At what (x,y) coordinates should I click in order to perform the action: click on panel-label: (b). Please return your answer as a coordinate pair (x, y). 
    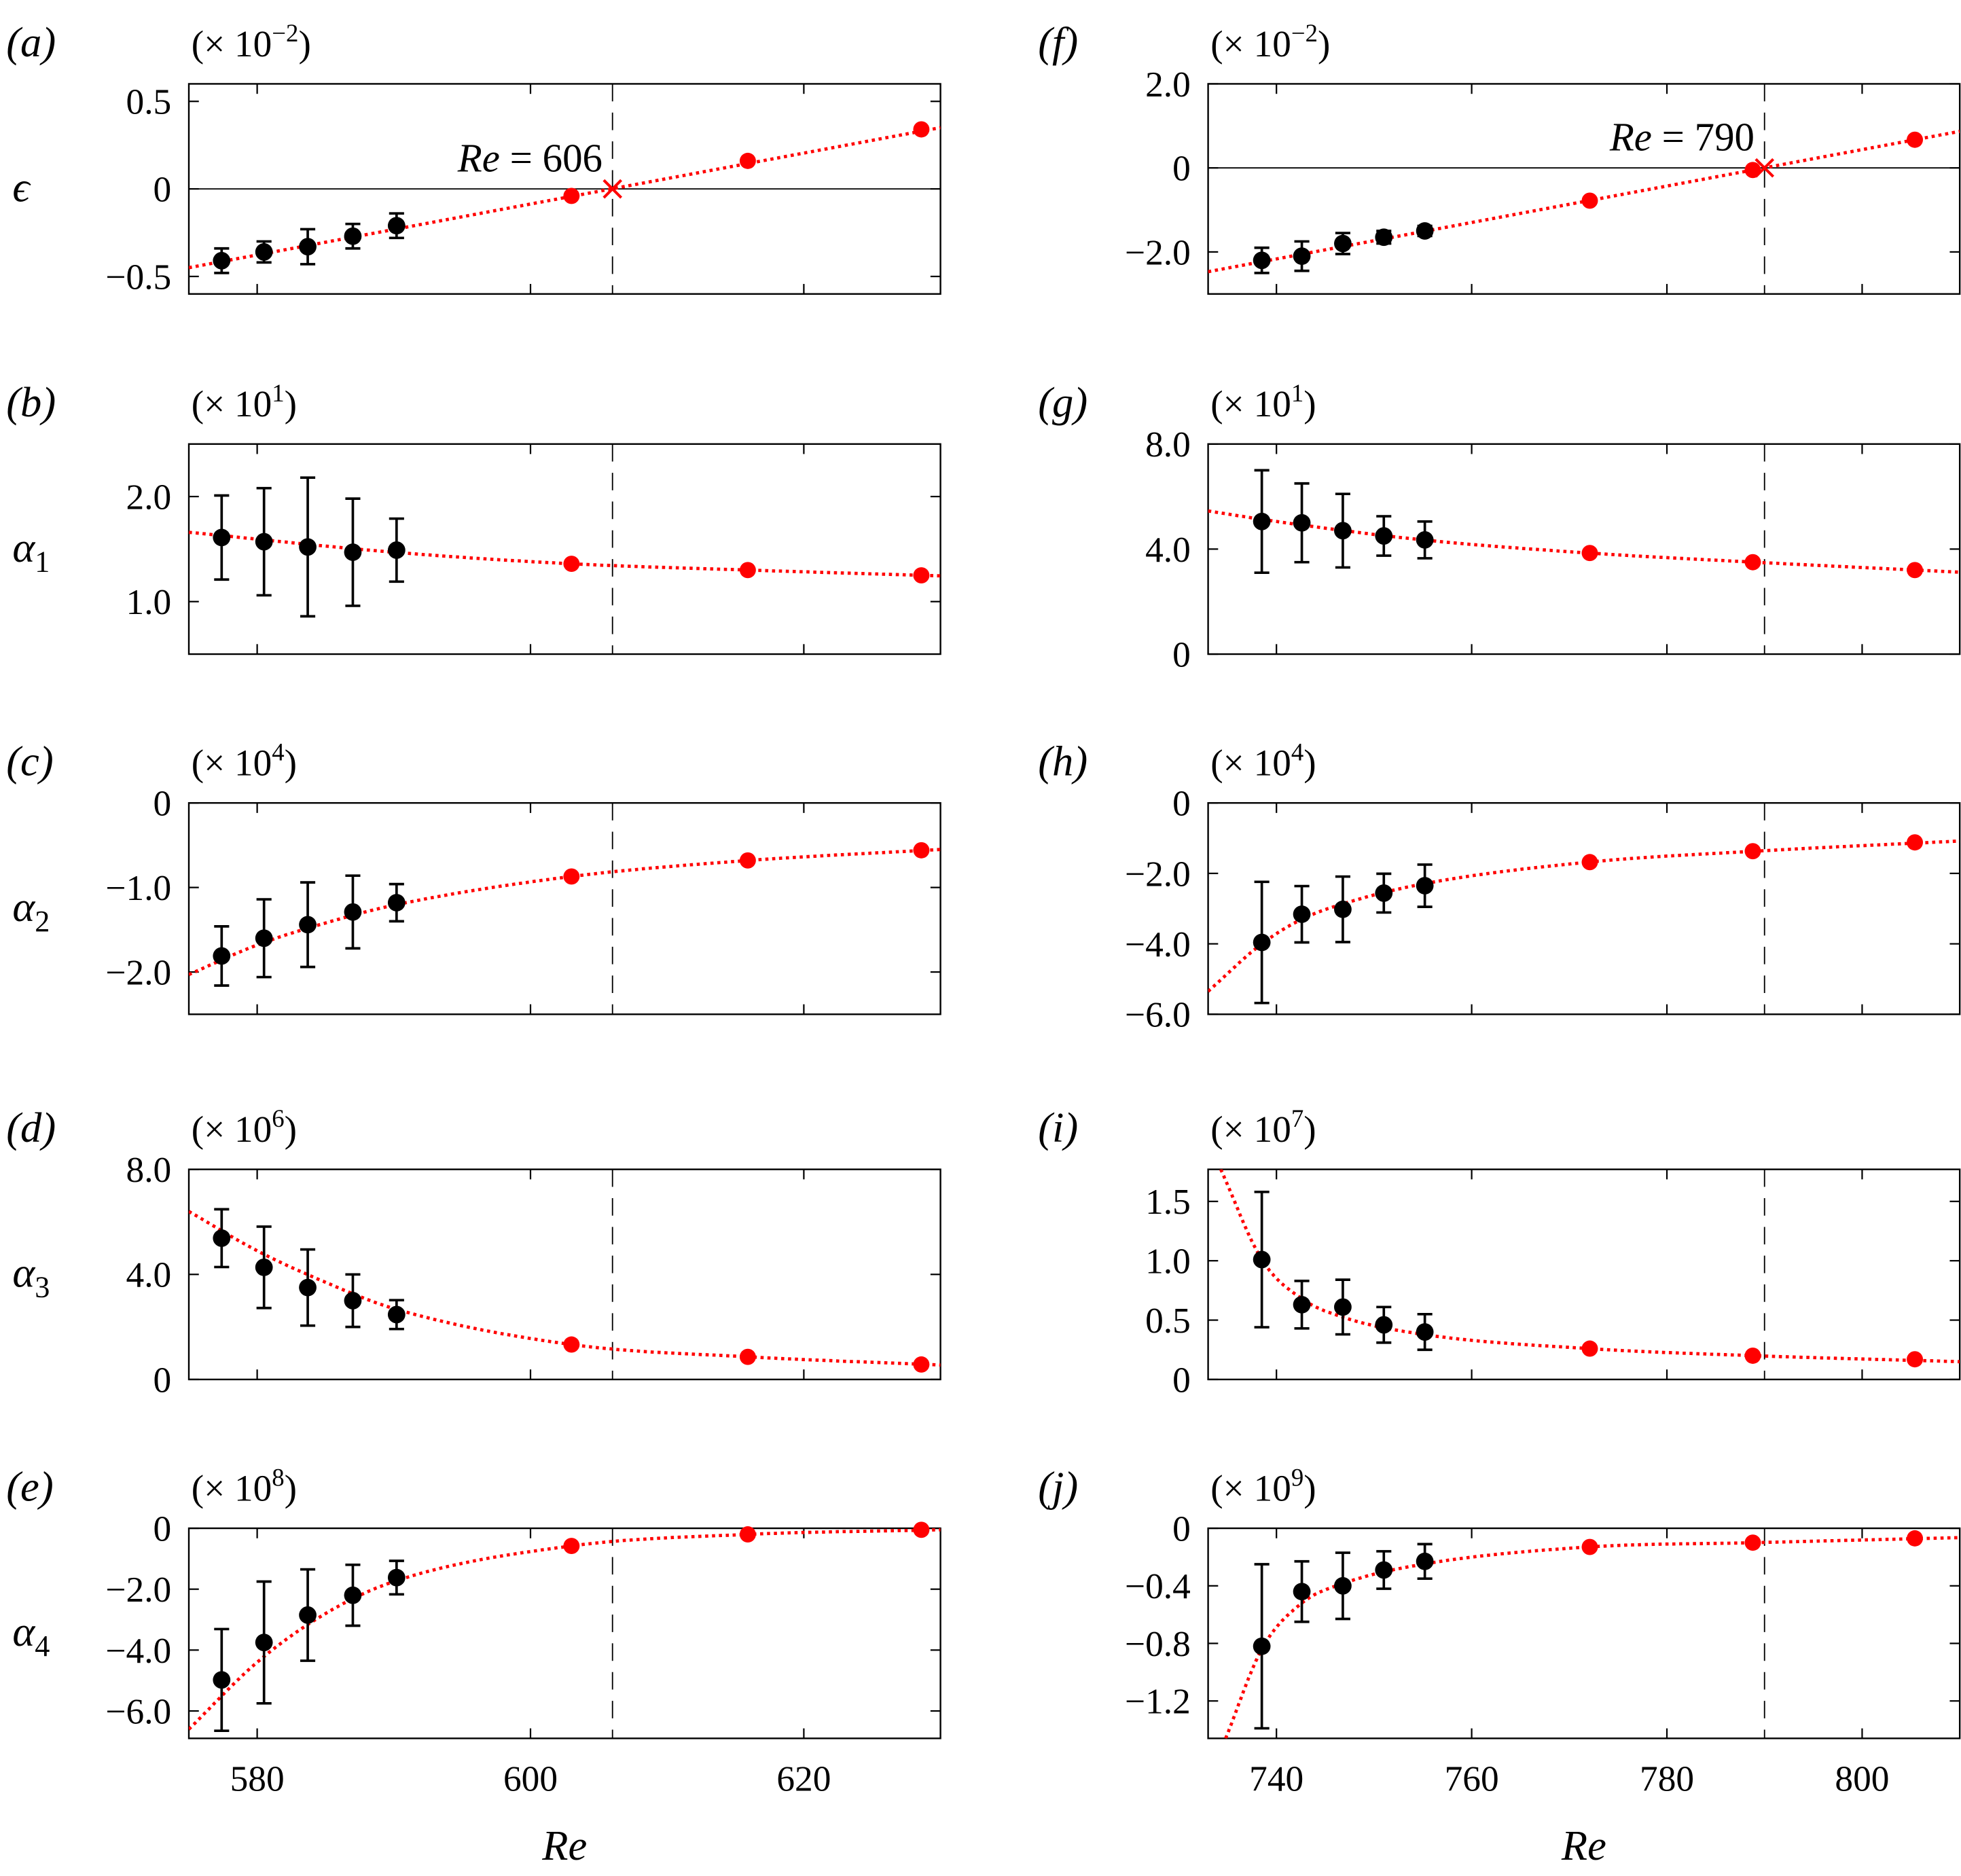
    Looking at the image, I should click on (31, 402).